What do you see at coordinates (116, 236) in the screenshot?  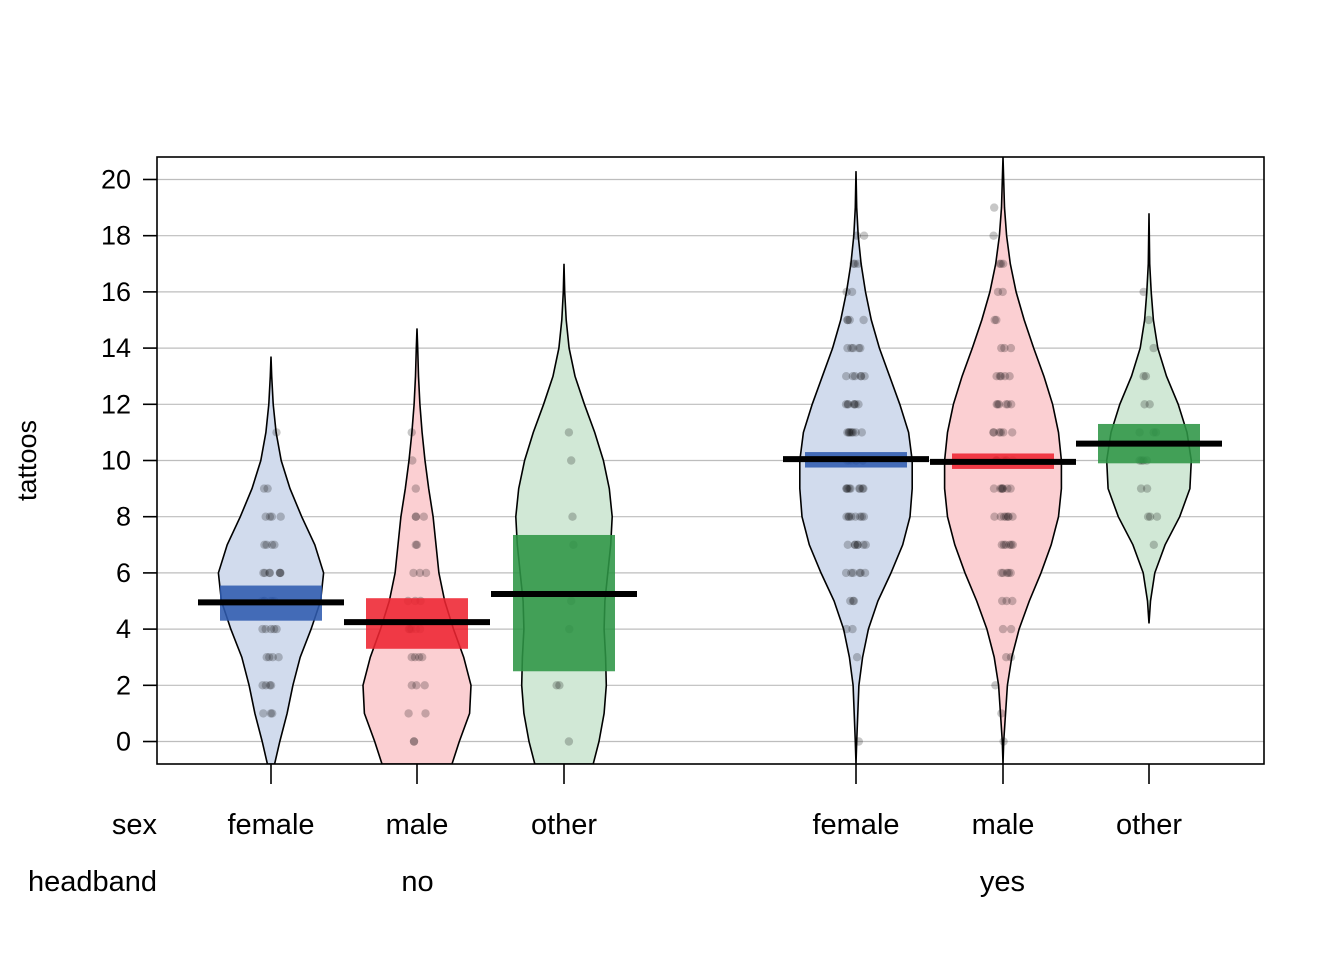 I see `y-tick-label: 18` at bounding box center [116, 236].